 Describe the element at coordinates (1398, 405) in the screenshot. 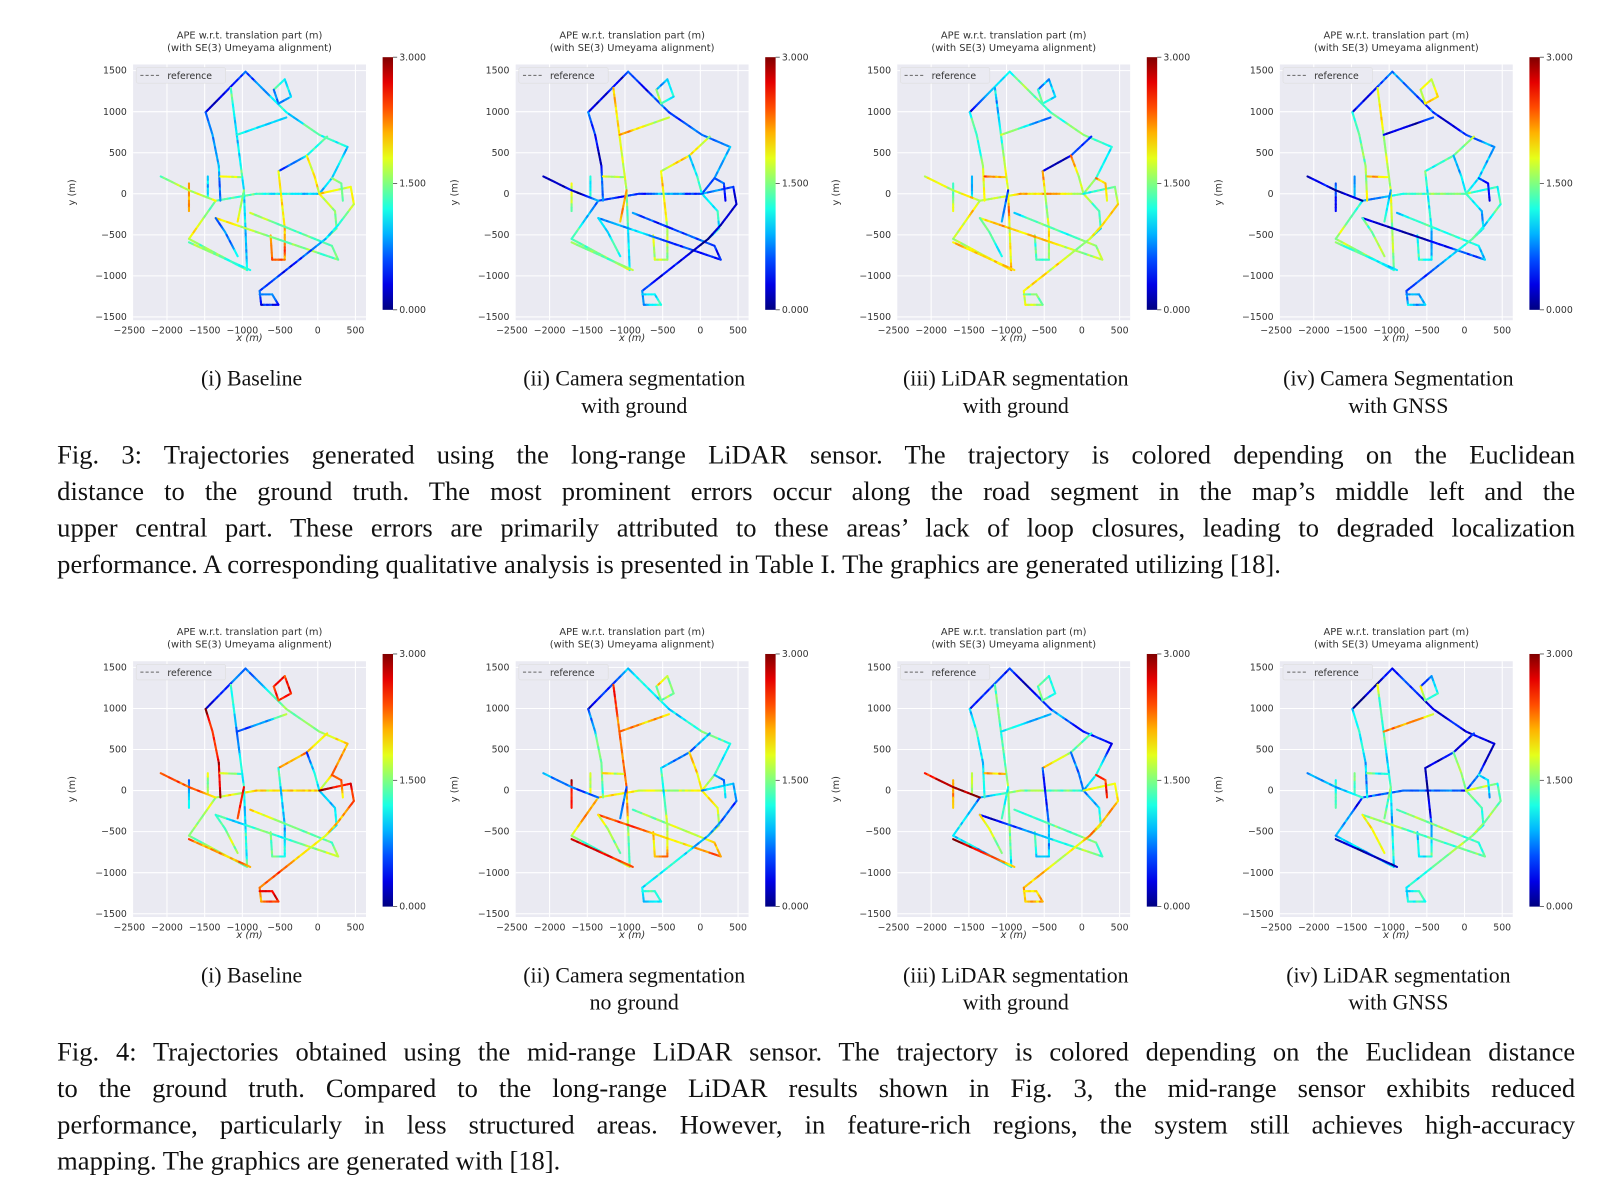

I see `subcaption-line: with GNSS` at that location.